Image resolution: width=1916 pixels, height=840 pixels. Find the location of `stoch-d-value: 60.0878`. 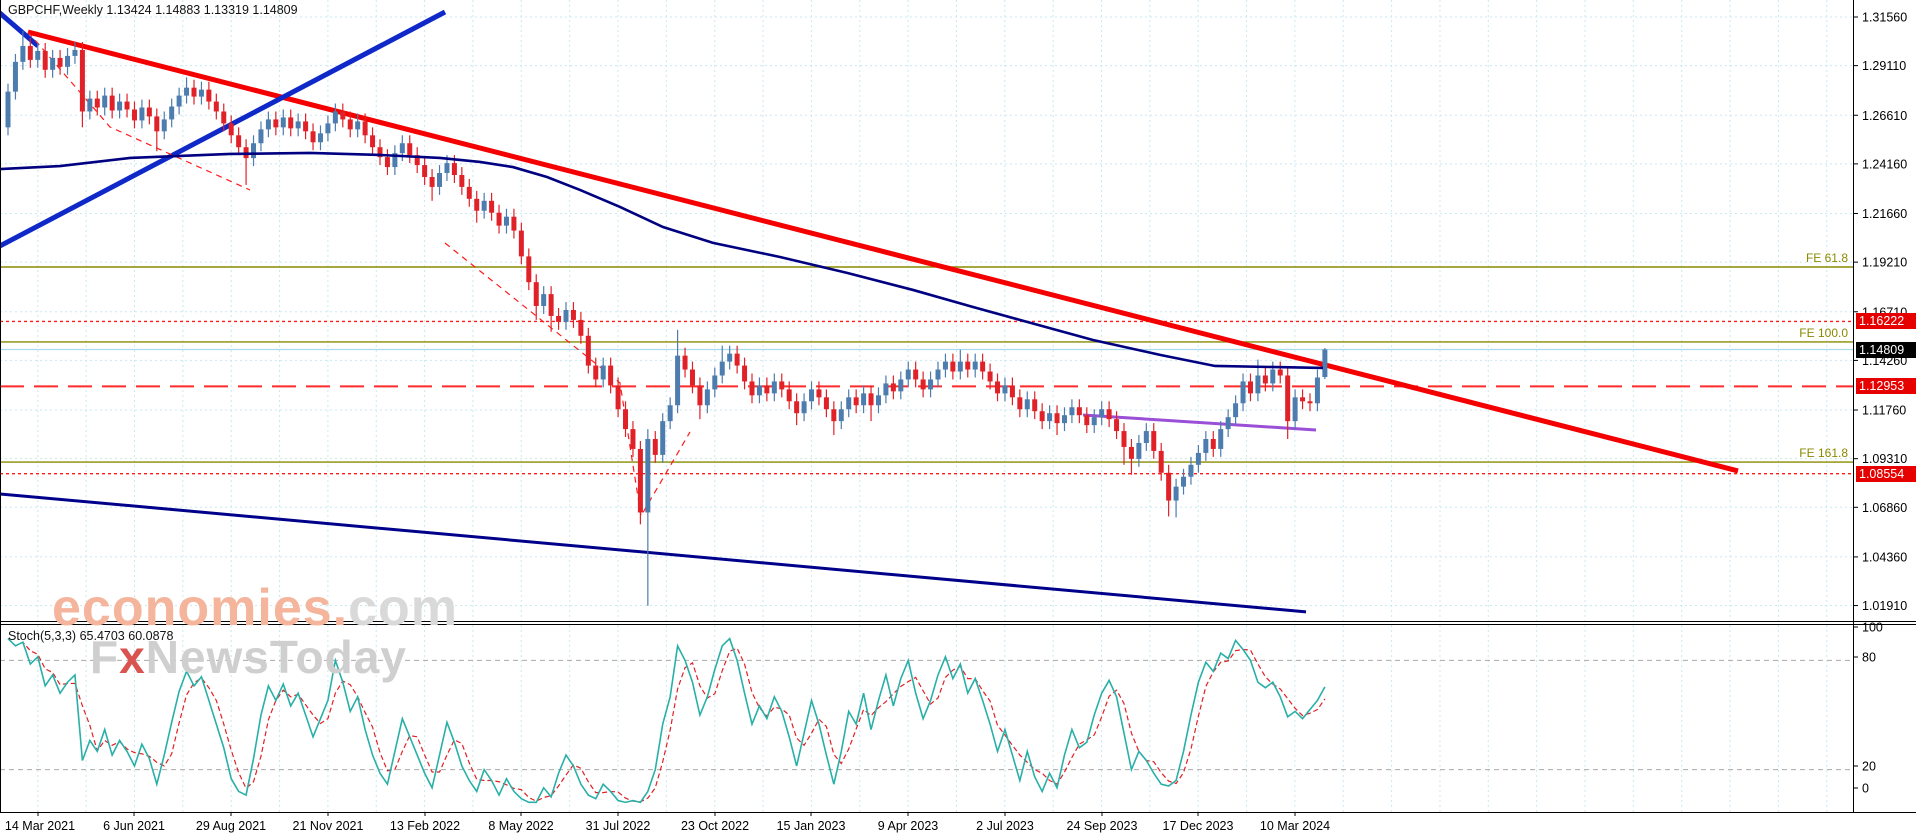

stoch-d-value: 60.0878 is located at coordinates (151, 636).